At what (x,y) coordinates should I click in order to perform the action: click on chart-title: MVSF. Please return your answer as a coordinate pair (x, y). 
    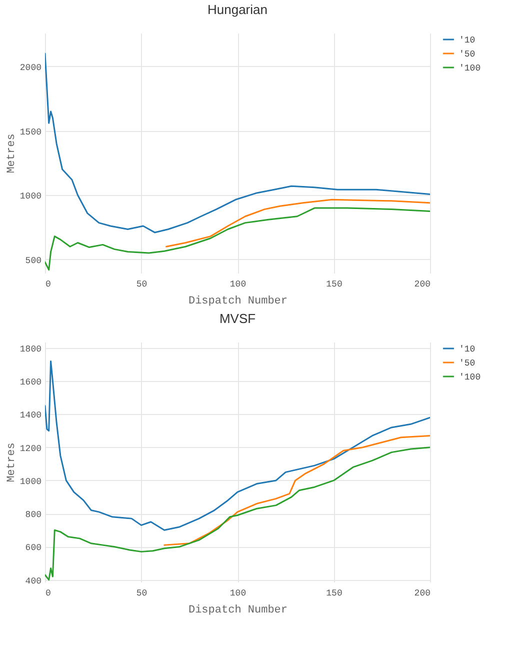
    Looking at the image, I should click on (237, 318).